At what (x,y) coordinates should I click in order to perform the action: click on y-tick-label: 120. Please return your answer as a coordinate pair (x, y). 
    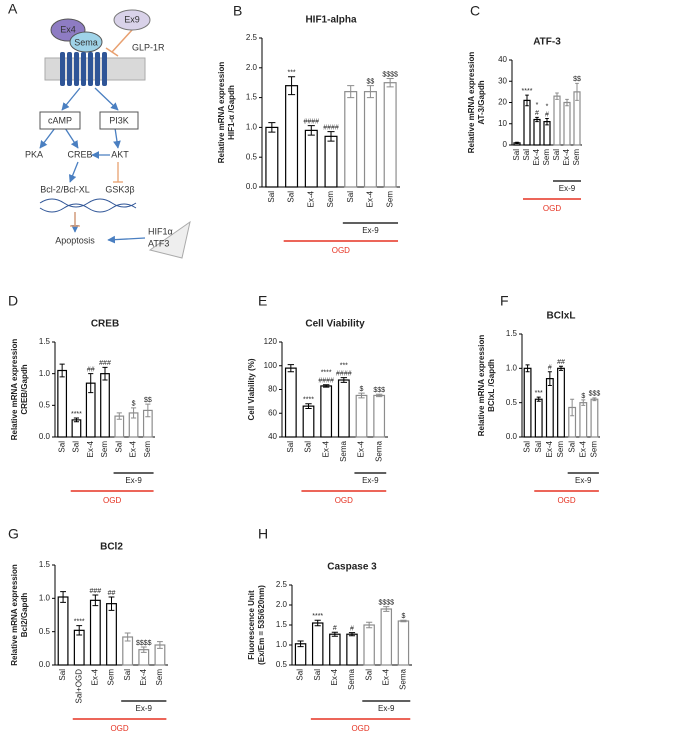
    Looking at the image, I should click on (271, 341).